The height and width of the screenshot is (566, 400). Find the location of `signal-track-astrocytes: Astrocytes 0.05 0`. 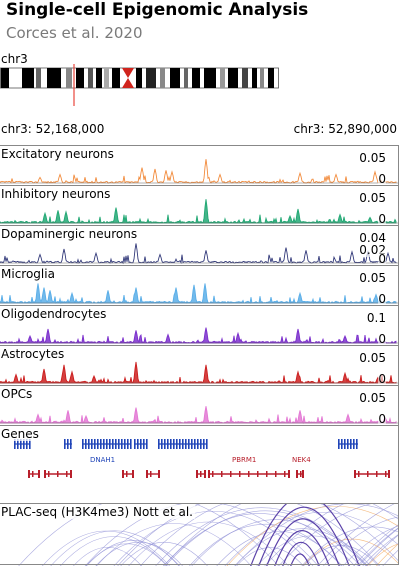

signal-track-astrocytes: Astrocytes 0.05 0 is located at coordinates (199, 365).